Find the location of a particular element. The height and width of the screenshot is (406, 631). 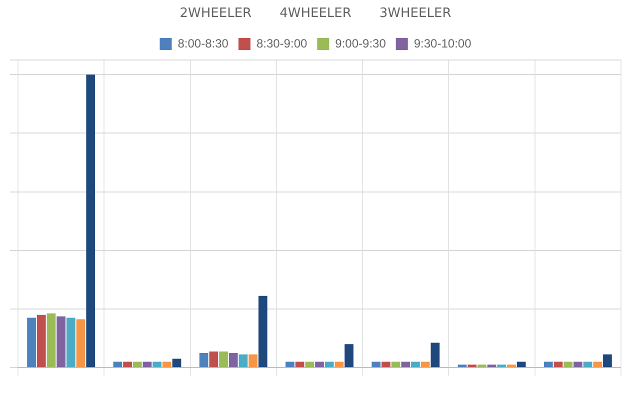

text: 4WHEELER is located at coordinates (316, 13).